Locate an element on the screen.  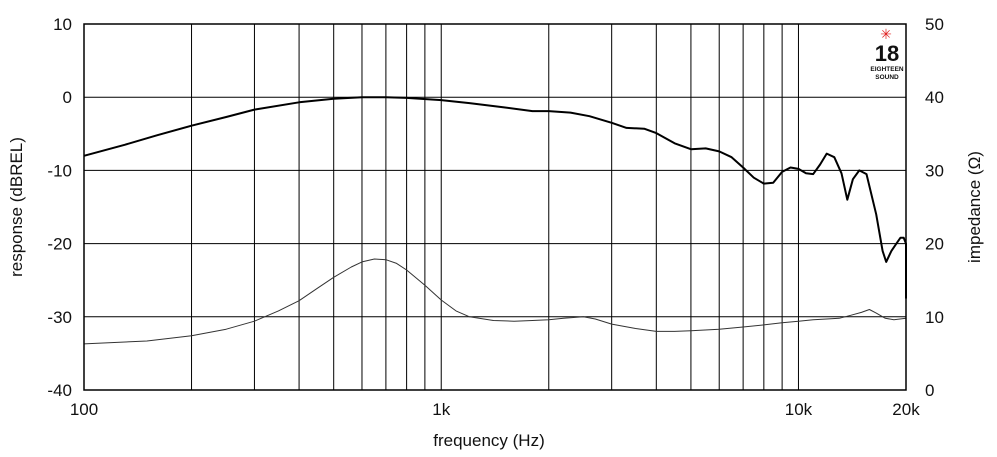
x-tick-label: 100 is located at coordinates (84, 409).